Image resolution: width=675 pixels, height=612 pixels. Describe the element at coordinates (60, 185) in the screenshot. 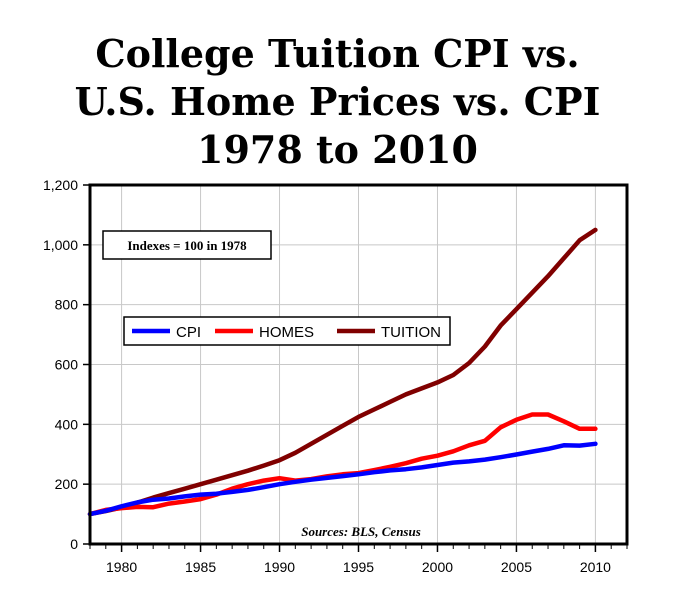

I see `y-tick-label: 1,200` at that location.